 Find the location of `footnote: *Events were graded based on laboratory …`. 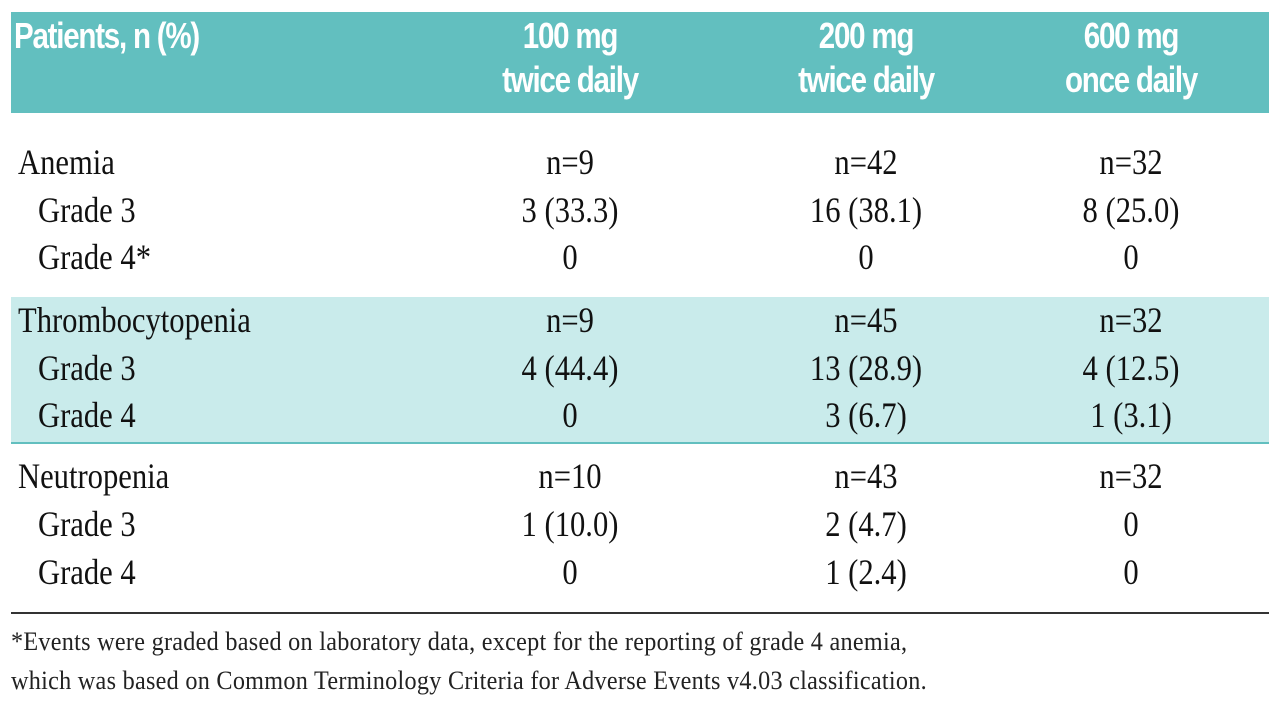

footnote: *Events were graded based on laboratory … is located at coordinates (640, 661).